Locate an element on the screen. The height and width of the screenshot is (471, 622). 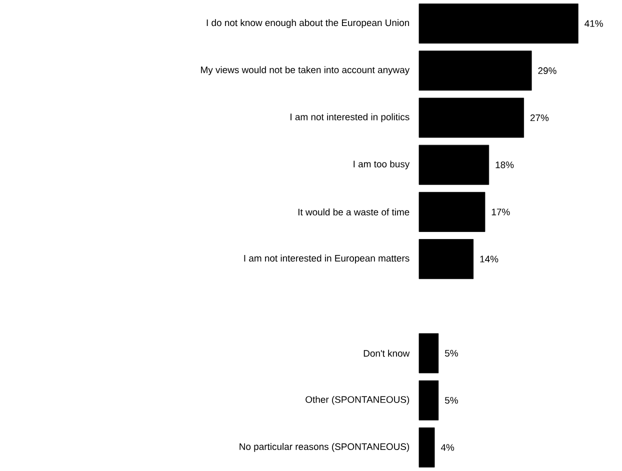
data-label: 27% is located at coordinates (539, 118).